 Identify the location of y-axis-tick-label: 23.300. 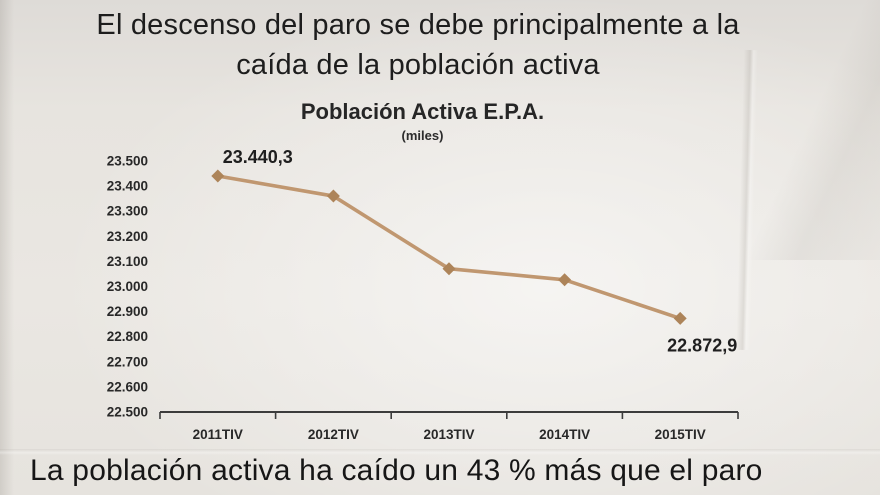
(127, 211).